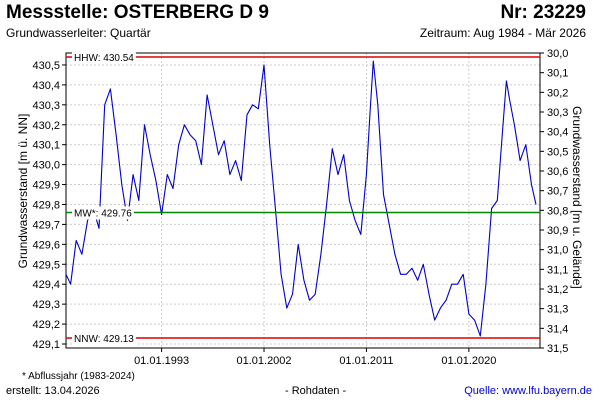  What do you see at coordinates (528, 391) in the screenshot?
I see `source-link: Quelle: www.lfu.bayern.de` at bounding box center [528, 391].